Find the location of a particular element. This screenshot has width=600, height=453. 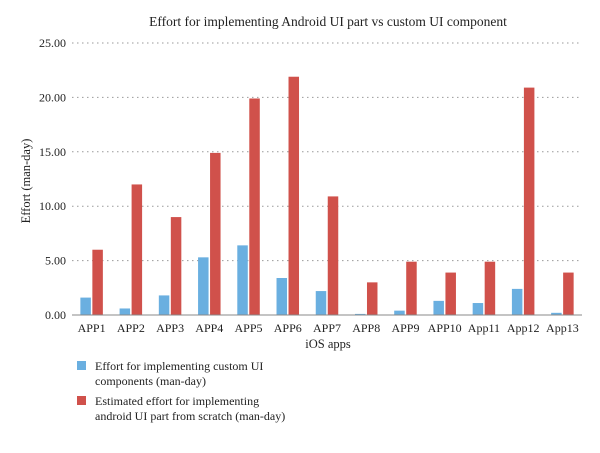

x-tick-label: App11 is located at coordinates (484, 328).